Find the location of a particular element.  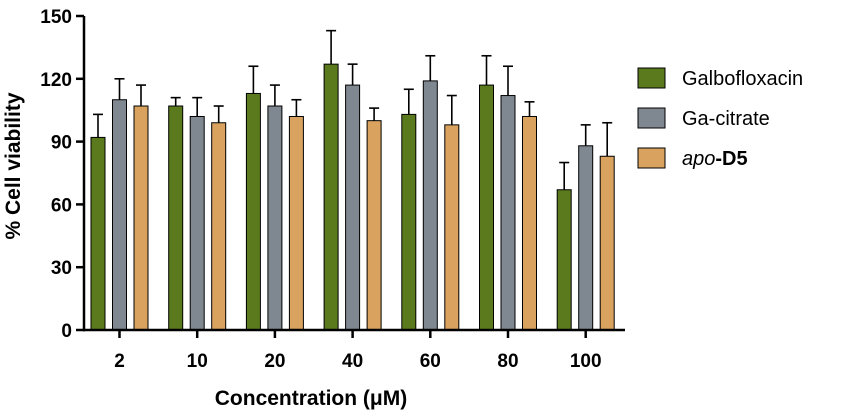

legend-label: Galbofloxacin is located at coordinates (742, 79).